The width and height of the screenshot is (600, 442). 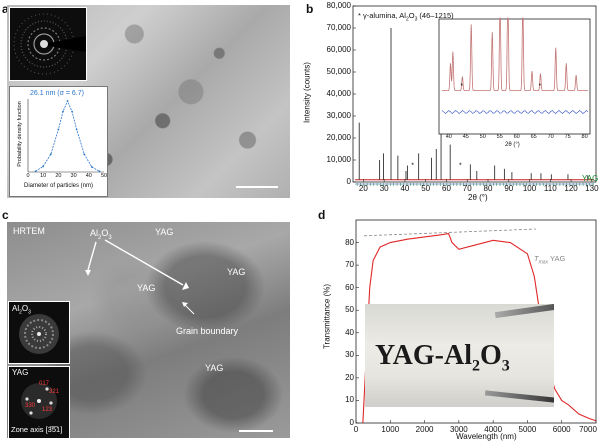 What do you see at coordinates (5, 9) in the screenshot?
I see `panel-a-letter: a` at bounding box center [5, 9].